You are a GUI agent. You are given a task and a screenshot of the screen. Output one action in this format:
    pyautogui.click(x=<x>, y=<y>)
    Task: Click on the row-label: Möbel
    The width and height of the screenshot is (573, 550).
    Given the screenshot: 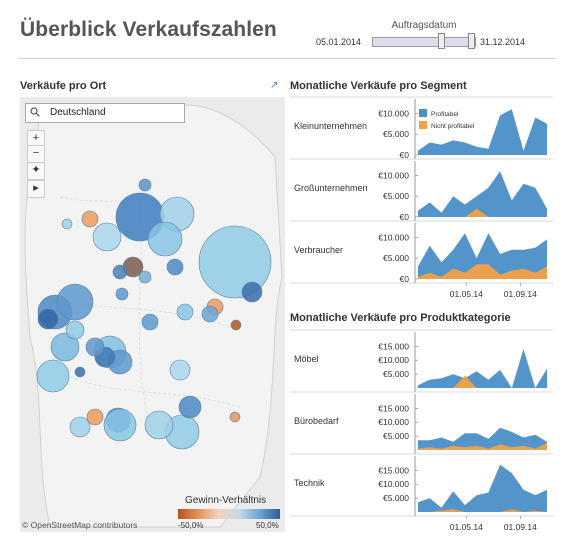 What is the action you would take?
    pyautogui.click(x=306, y=359)
    